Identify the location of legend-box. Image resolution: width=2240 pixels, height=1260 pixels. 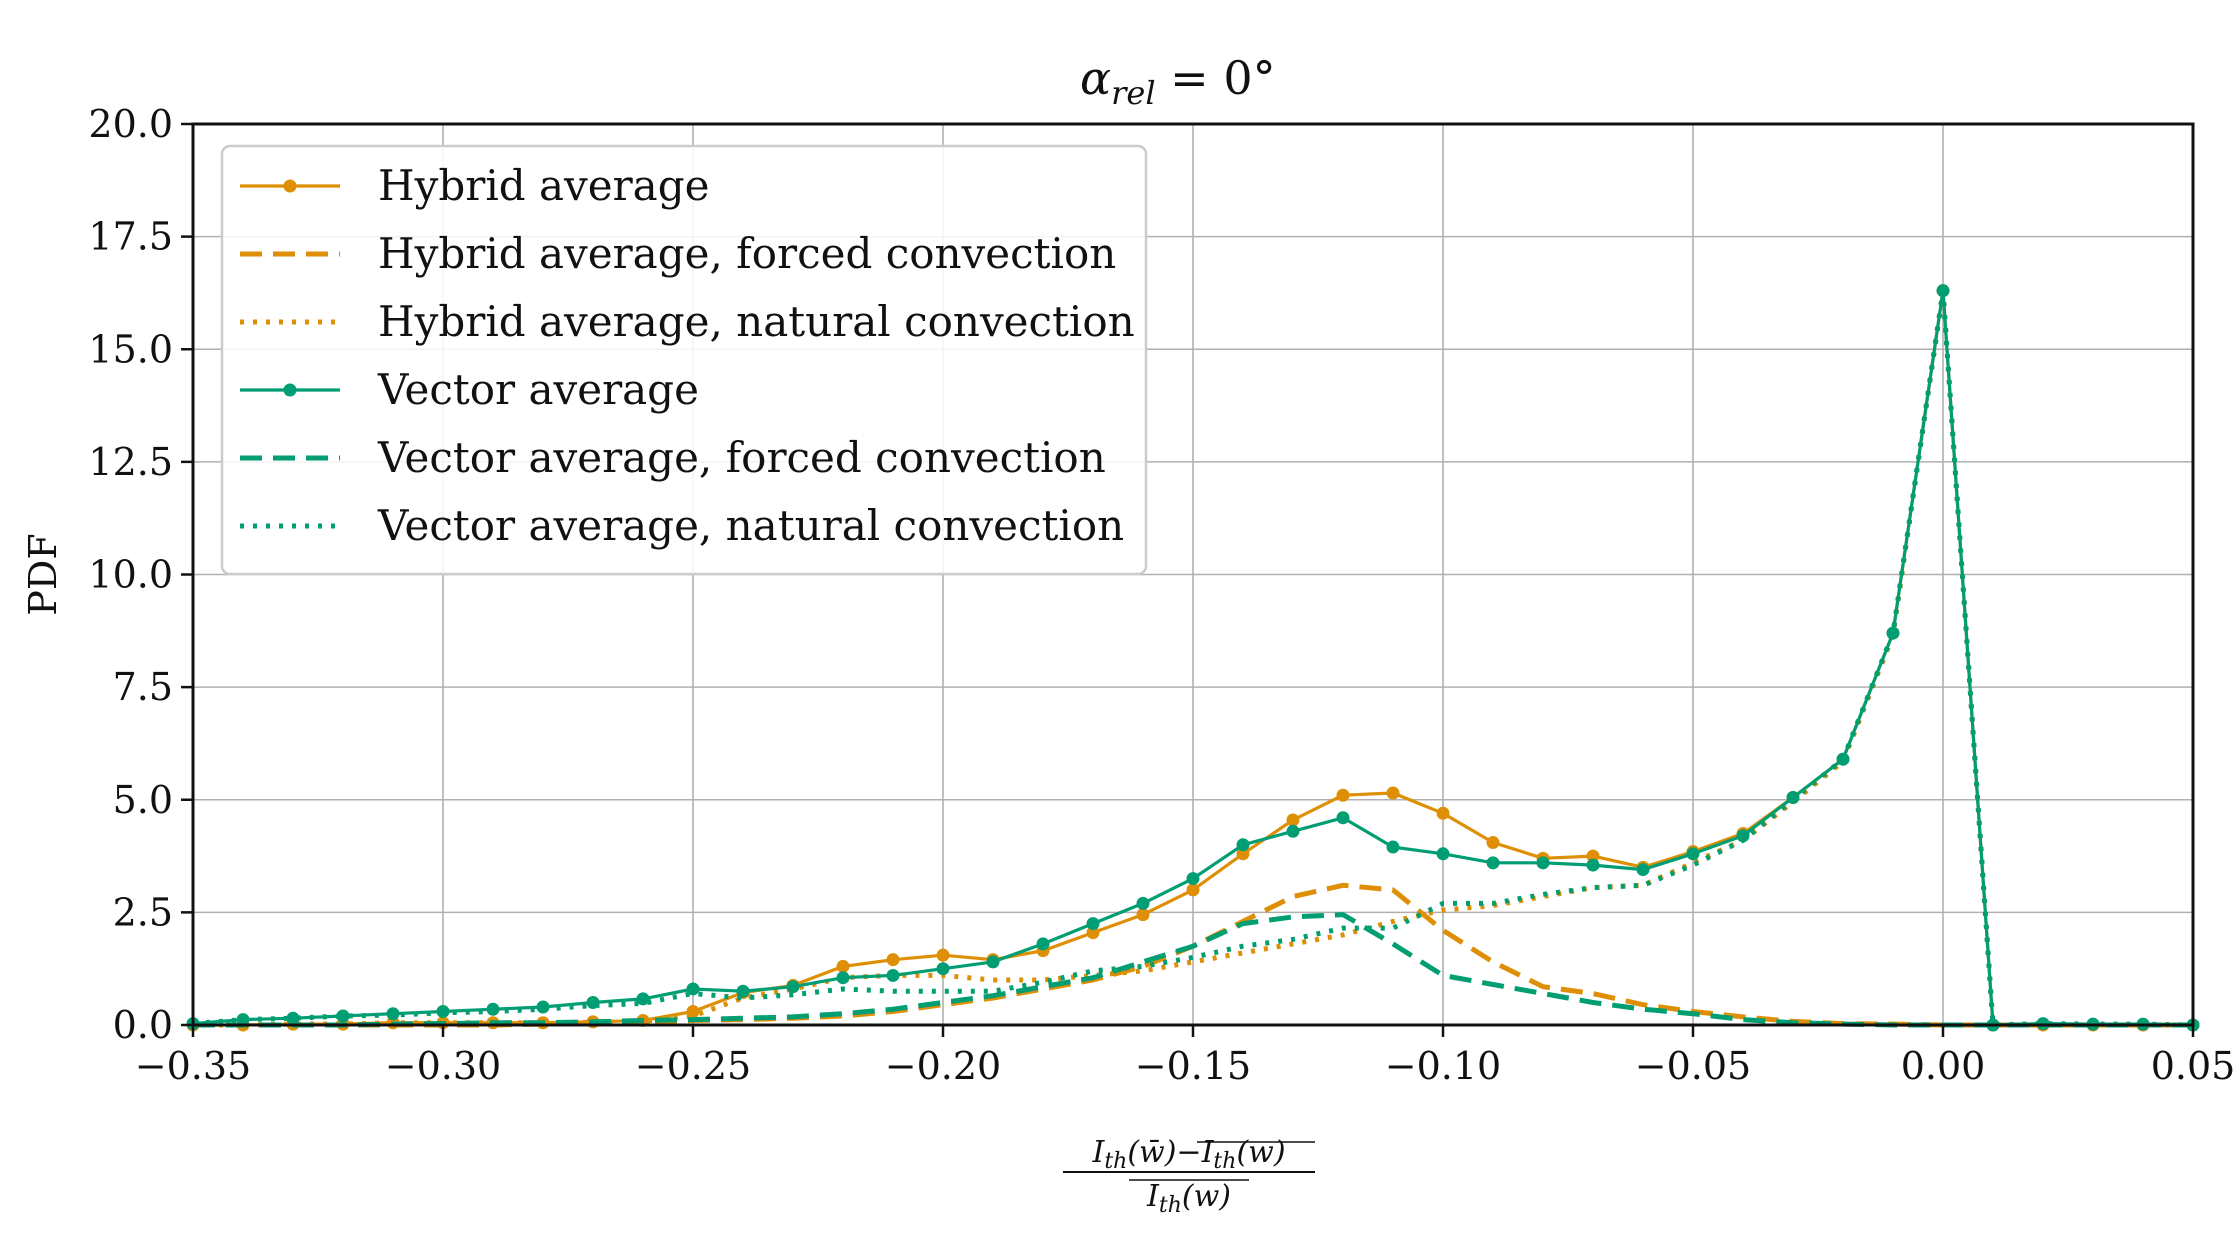
(684, 360).